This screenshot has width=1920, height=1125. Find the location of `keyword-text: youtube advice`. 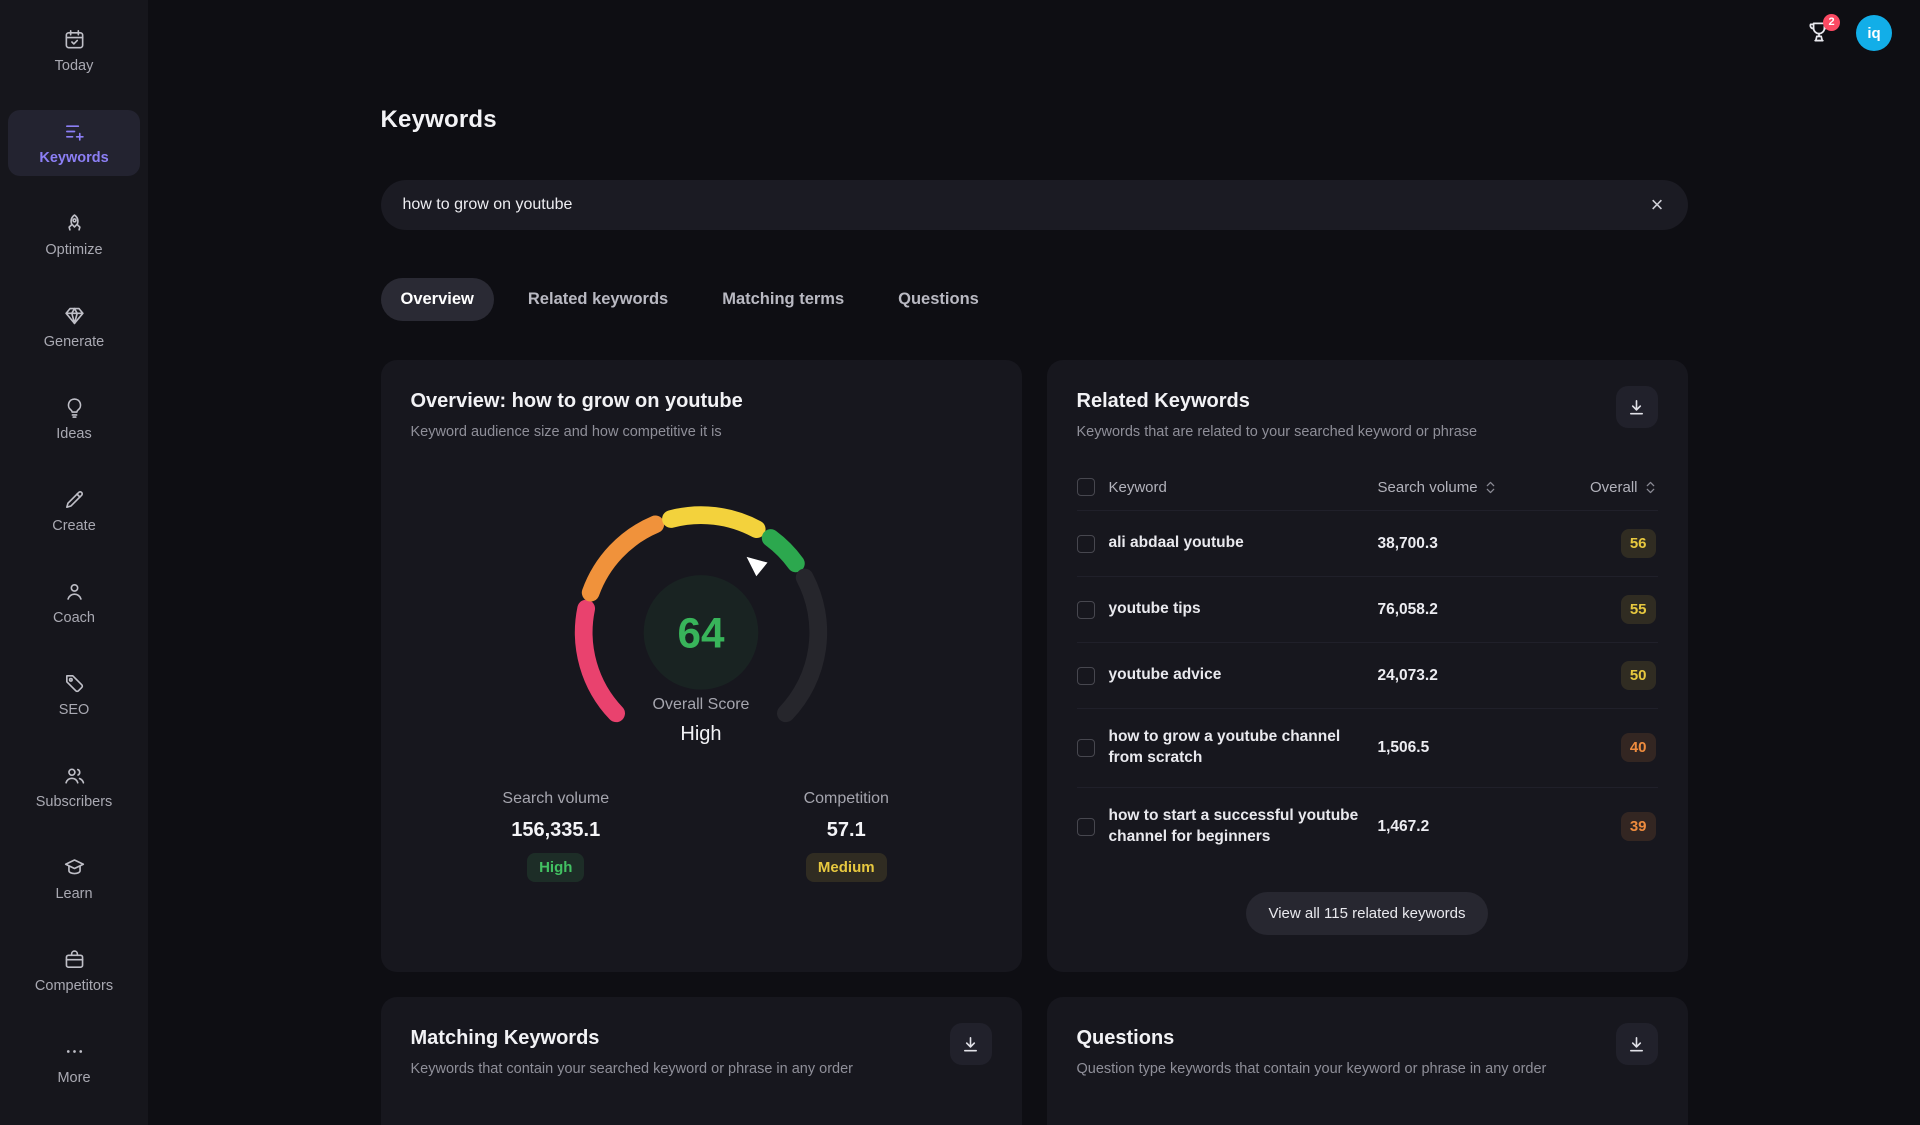

keyword-text: youtube advice is located at coordinates (1165, 675).